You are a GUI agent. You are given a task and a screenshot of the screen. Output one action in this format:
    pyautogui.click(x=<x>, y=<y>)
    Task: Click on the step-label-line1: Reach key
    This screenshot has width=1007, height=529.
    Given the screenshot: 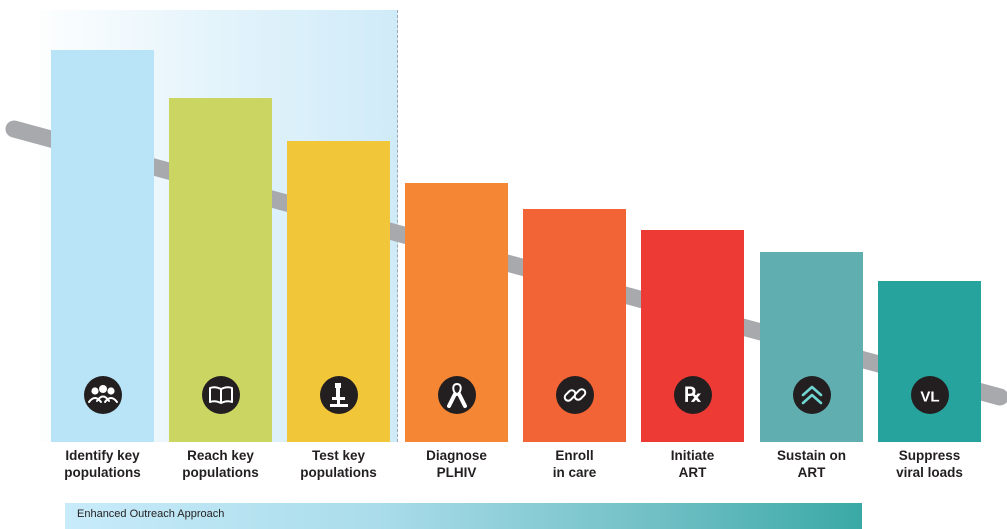 What is the action you would take?
    pyautogui.click(x=220, y=455)
    